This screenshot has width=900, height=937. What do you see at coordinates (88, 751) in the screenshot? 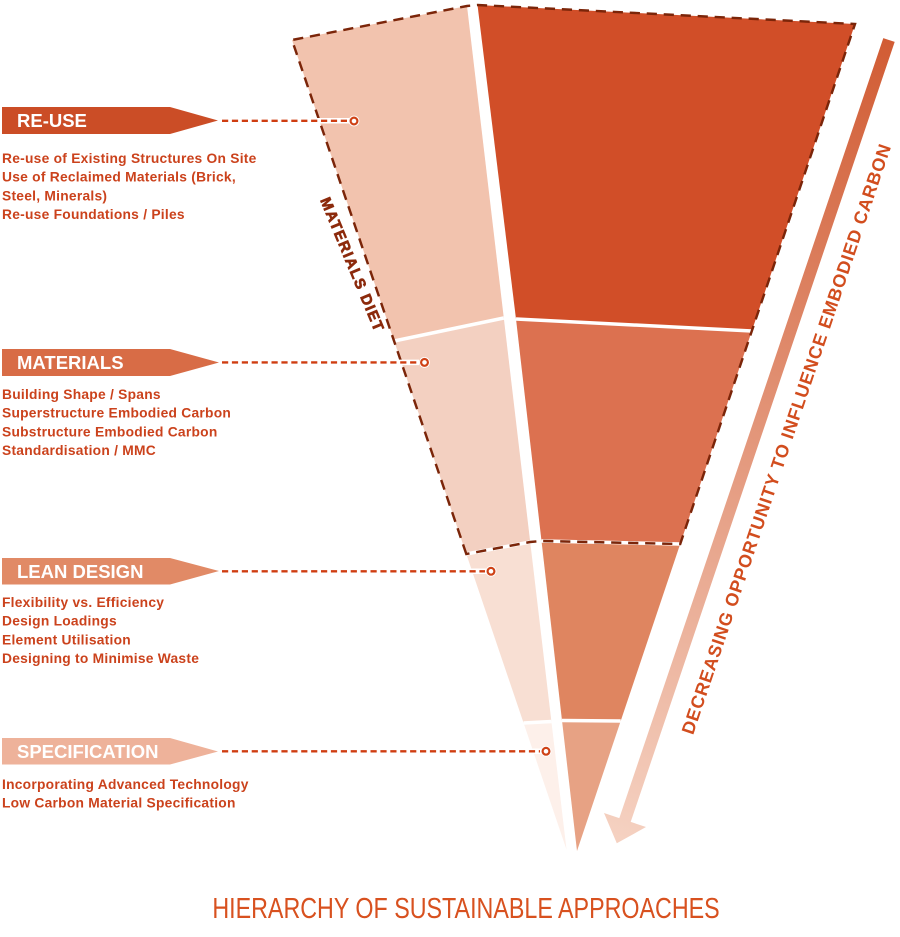
I see `svg-text: SPECIFICATION` at bounding box center [88, 751].